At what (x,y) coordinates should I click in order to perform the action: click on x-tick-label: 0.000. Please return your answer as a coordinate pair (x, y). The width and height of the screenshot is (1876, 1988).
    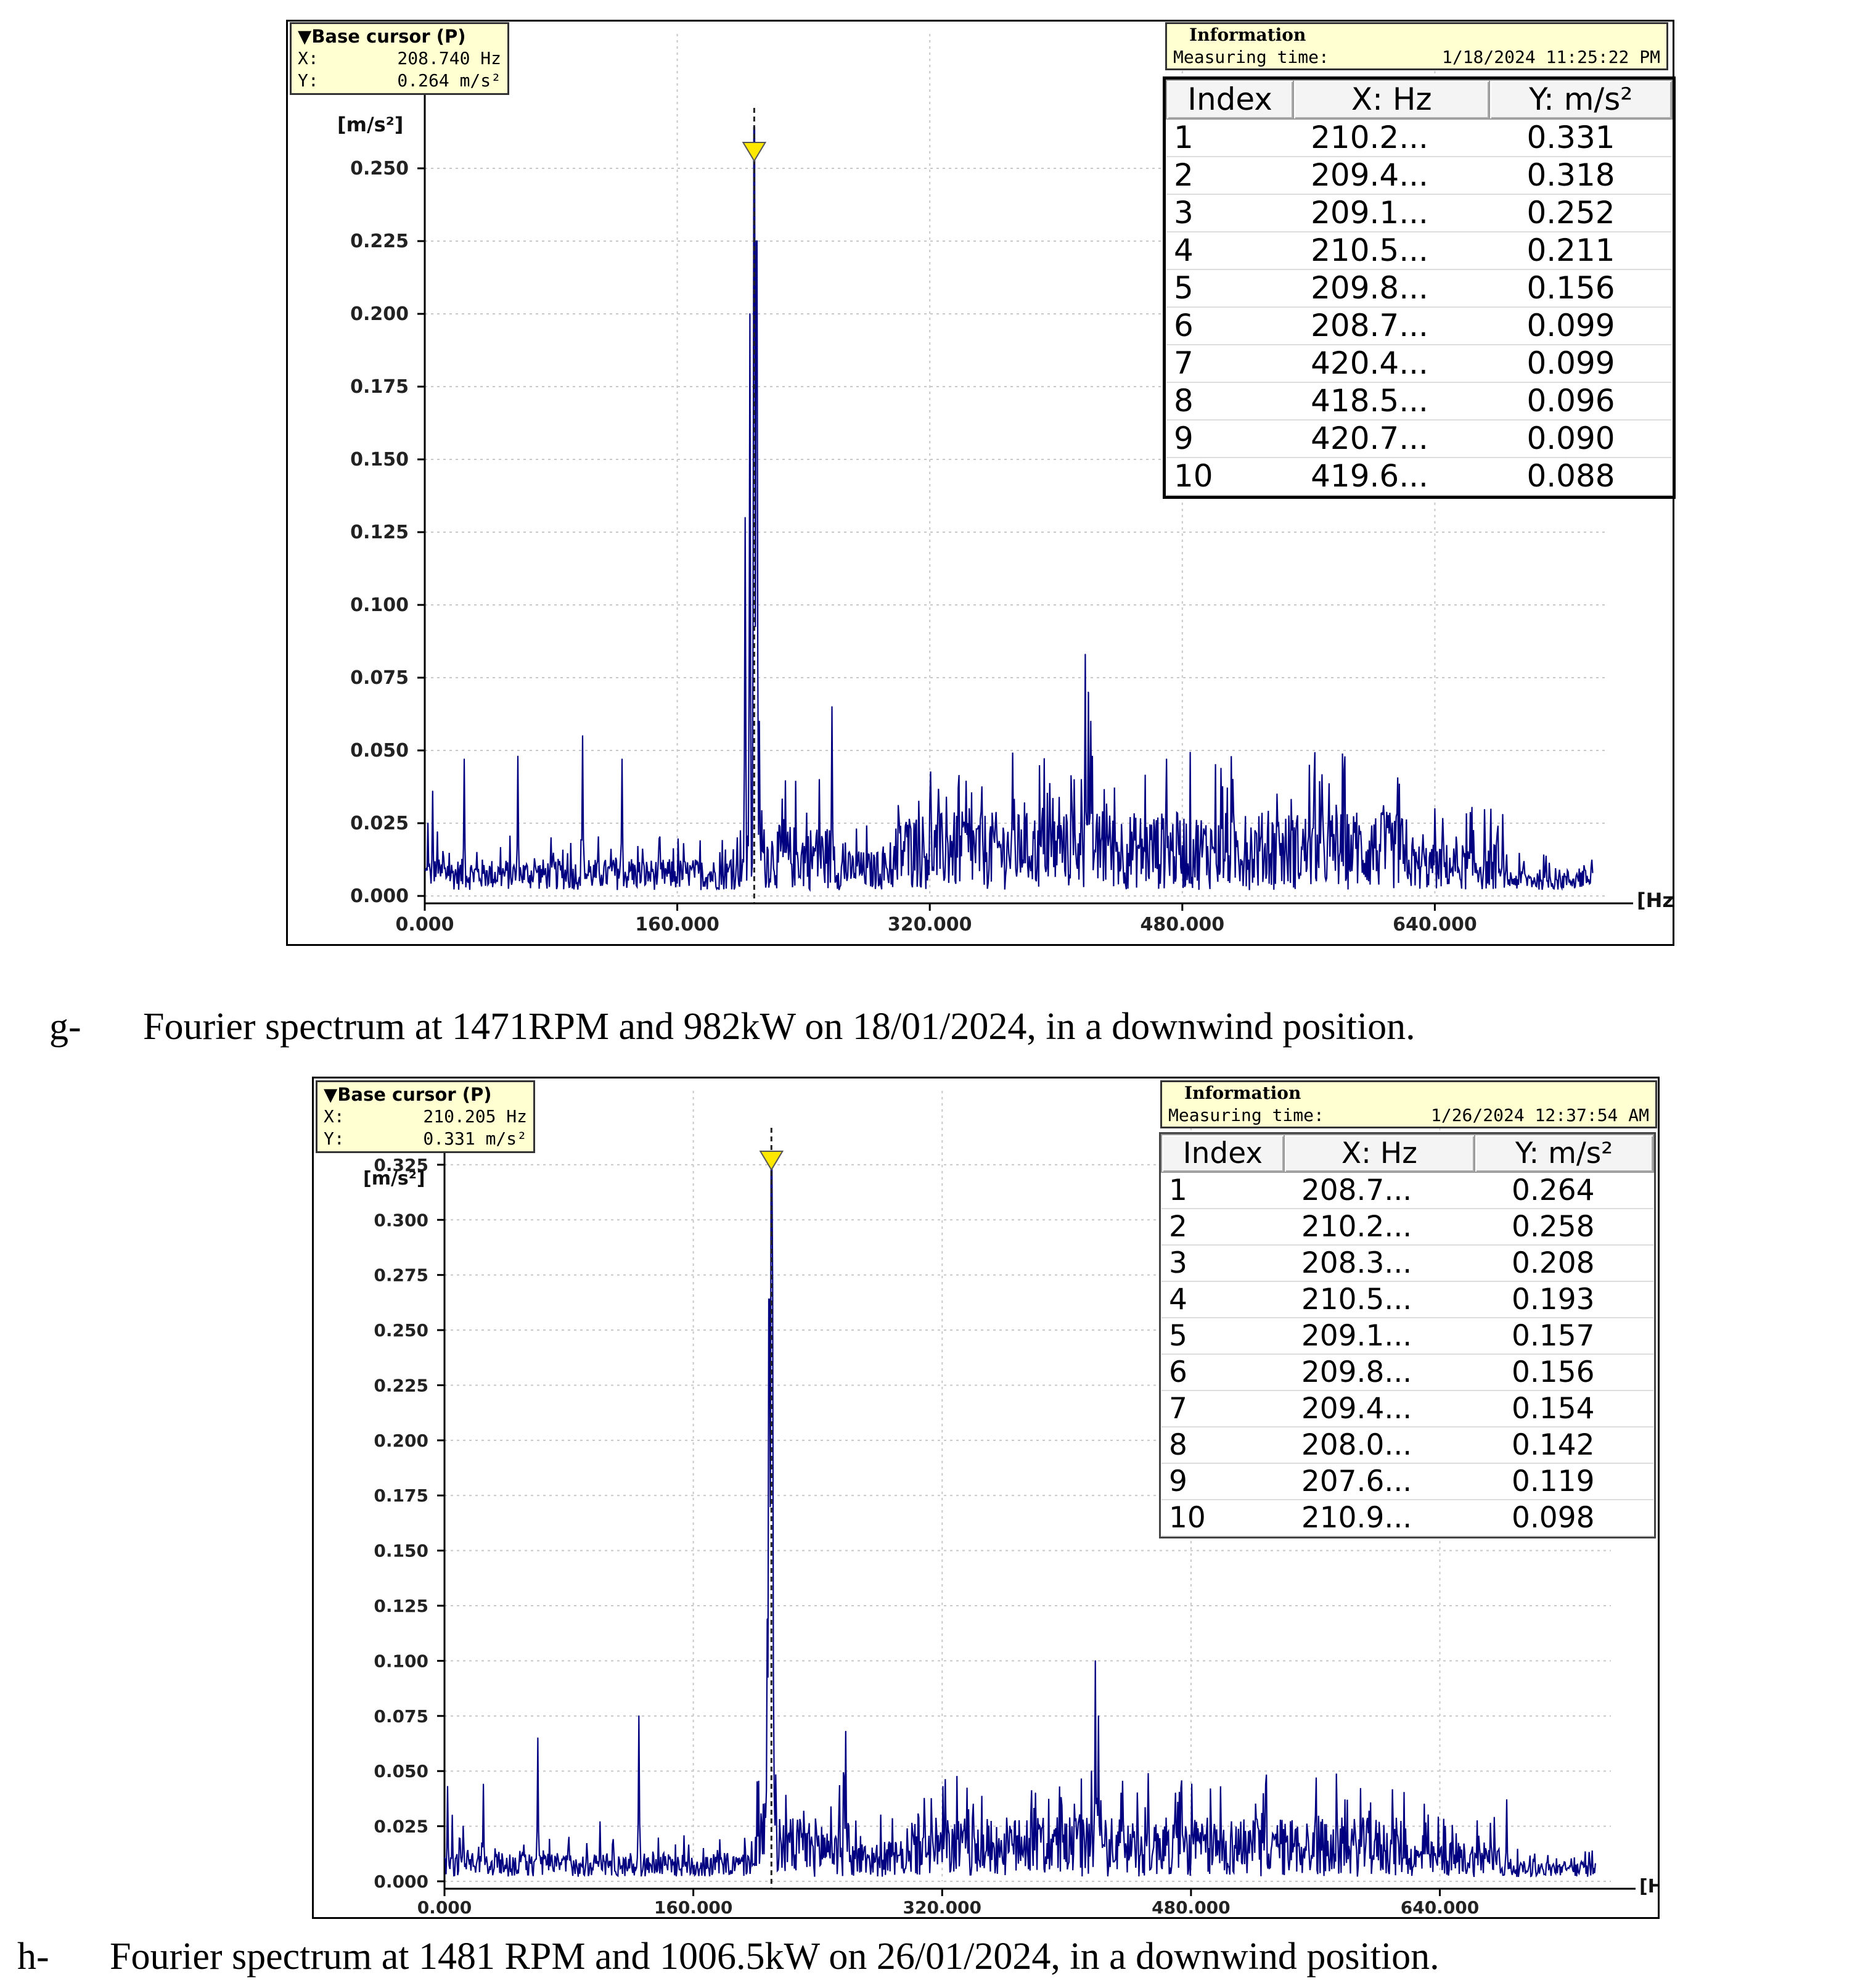
    Looking at the image, I should click on (445, 1907).